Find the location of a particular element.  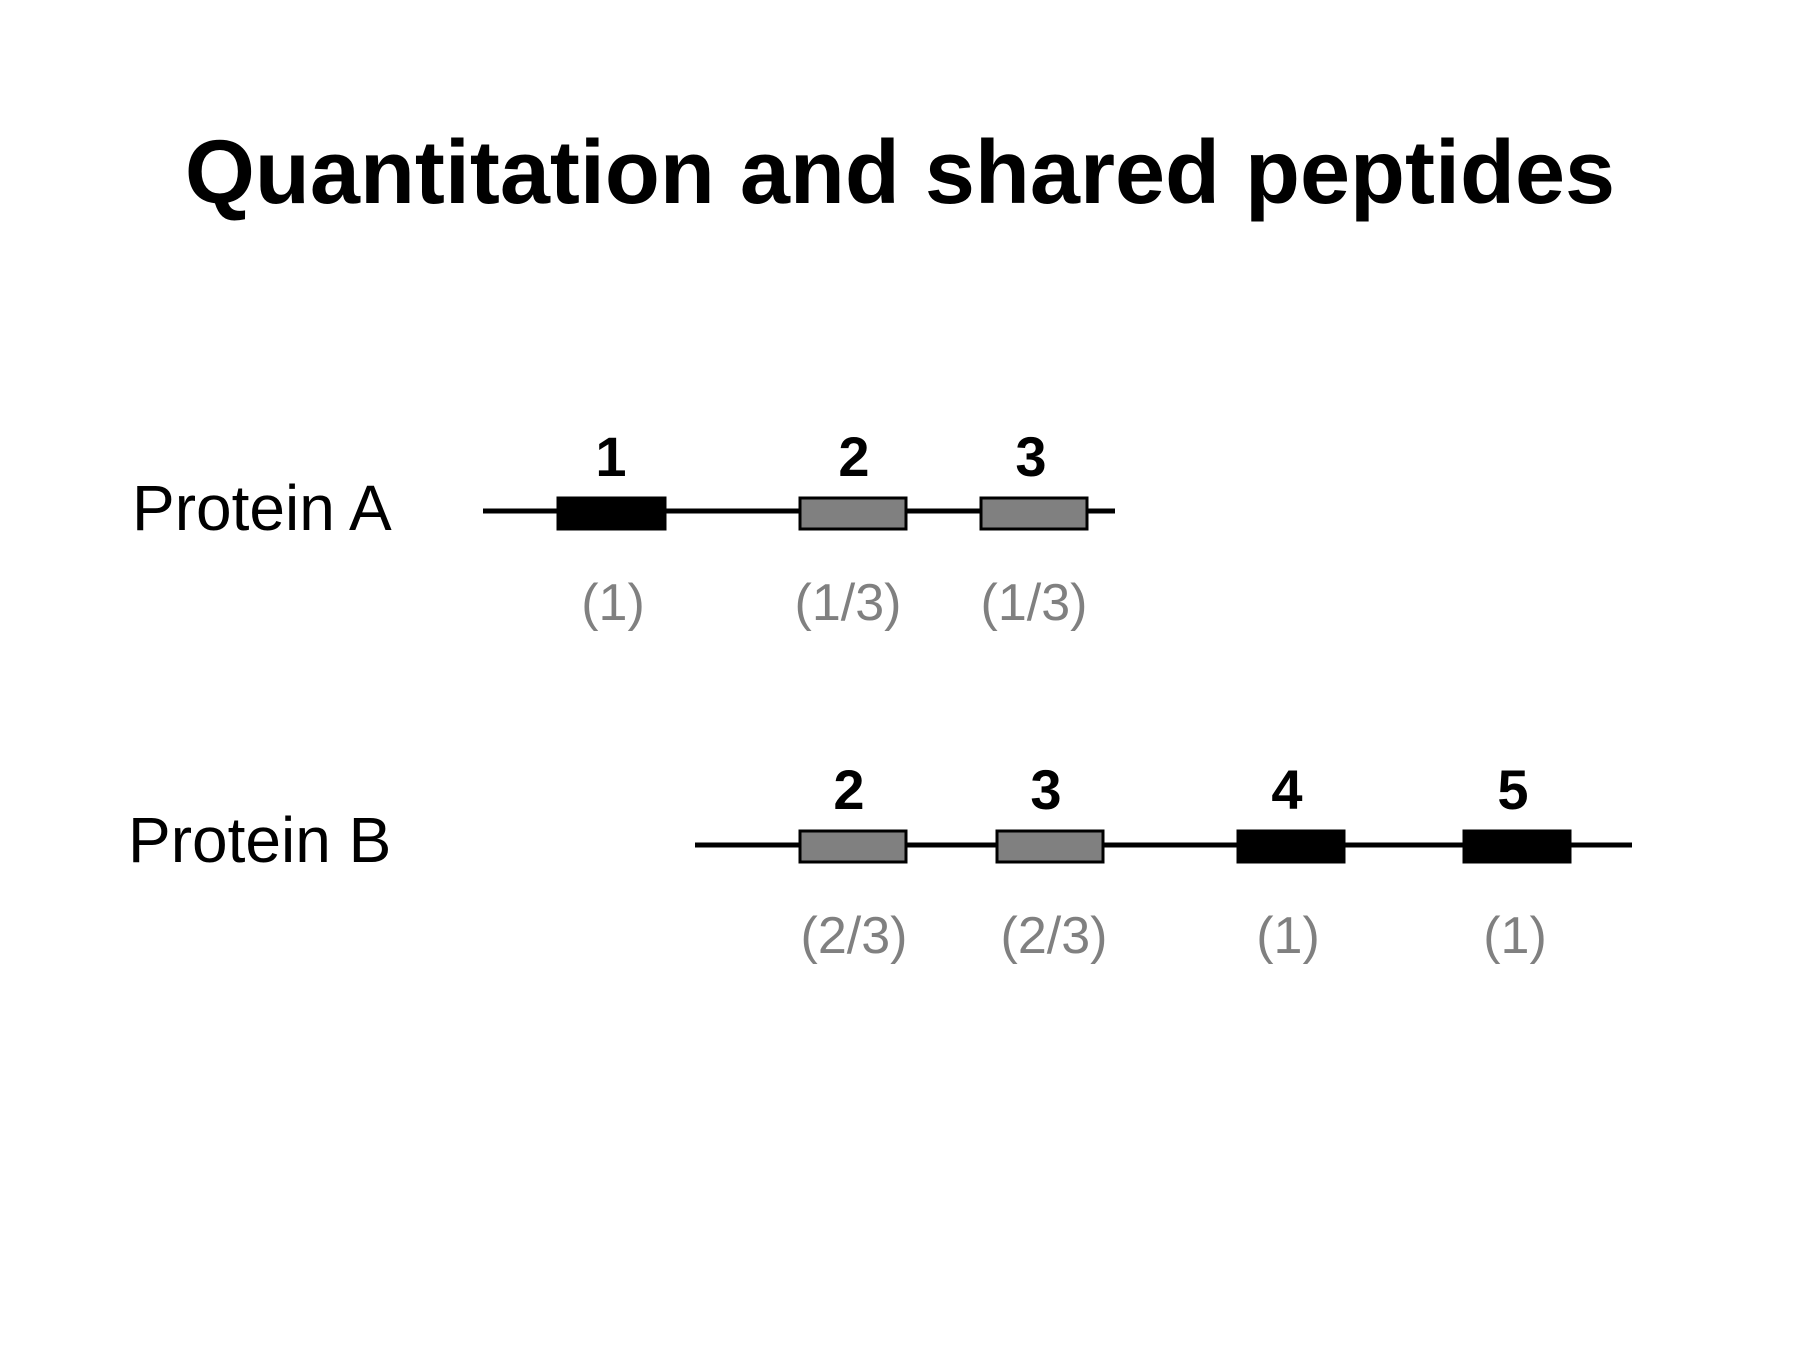

protein-a-peptide-2-number: 2 is located at coordinates (853, 456).